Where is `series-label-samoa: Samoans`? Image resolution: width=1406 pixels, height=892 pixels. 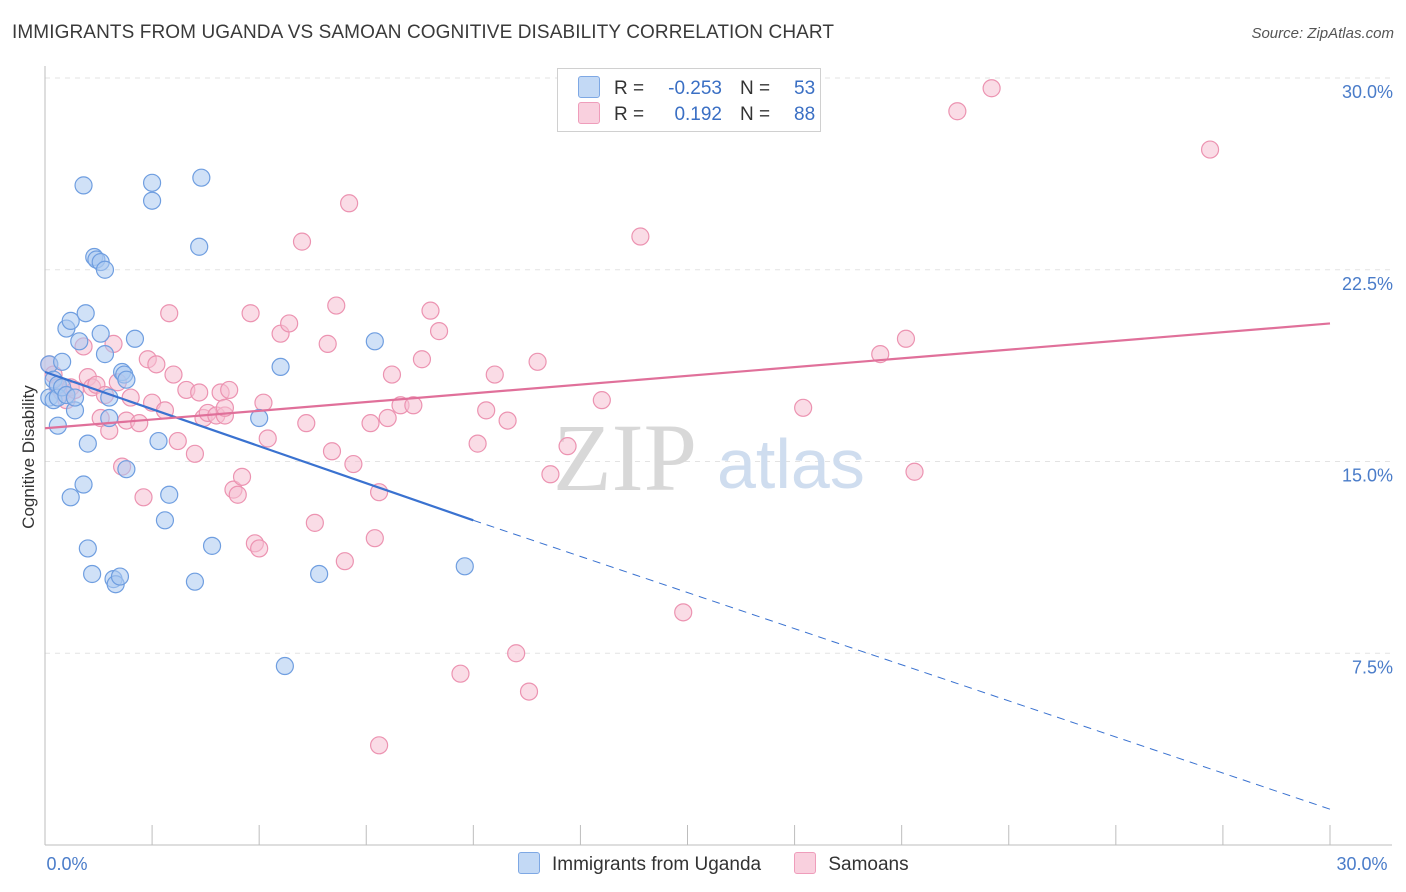
series-label-samoa: Samoans is located at coordinates (868, 864).